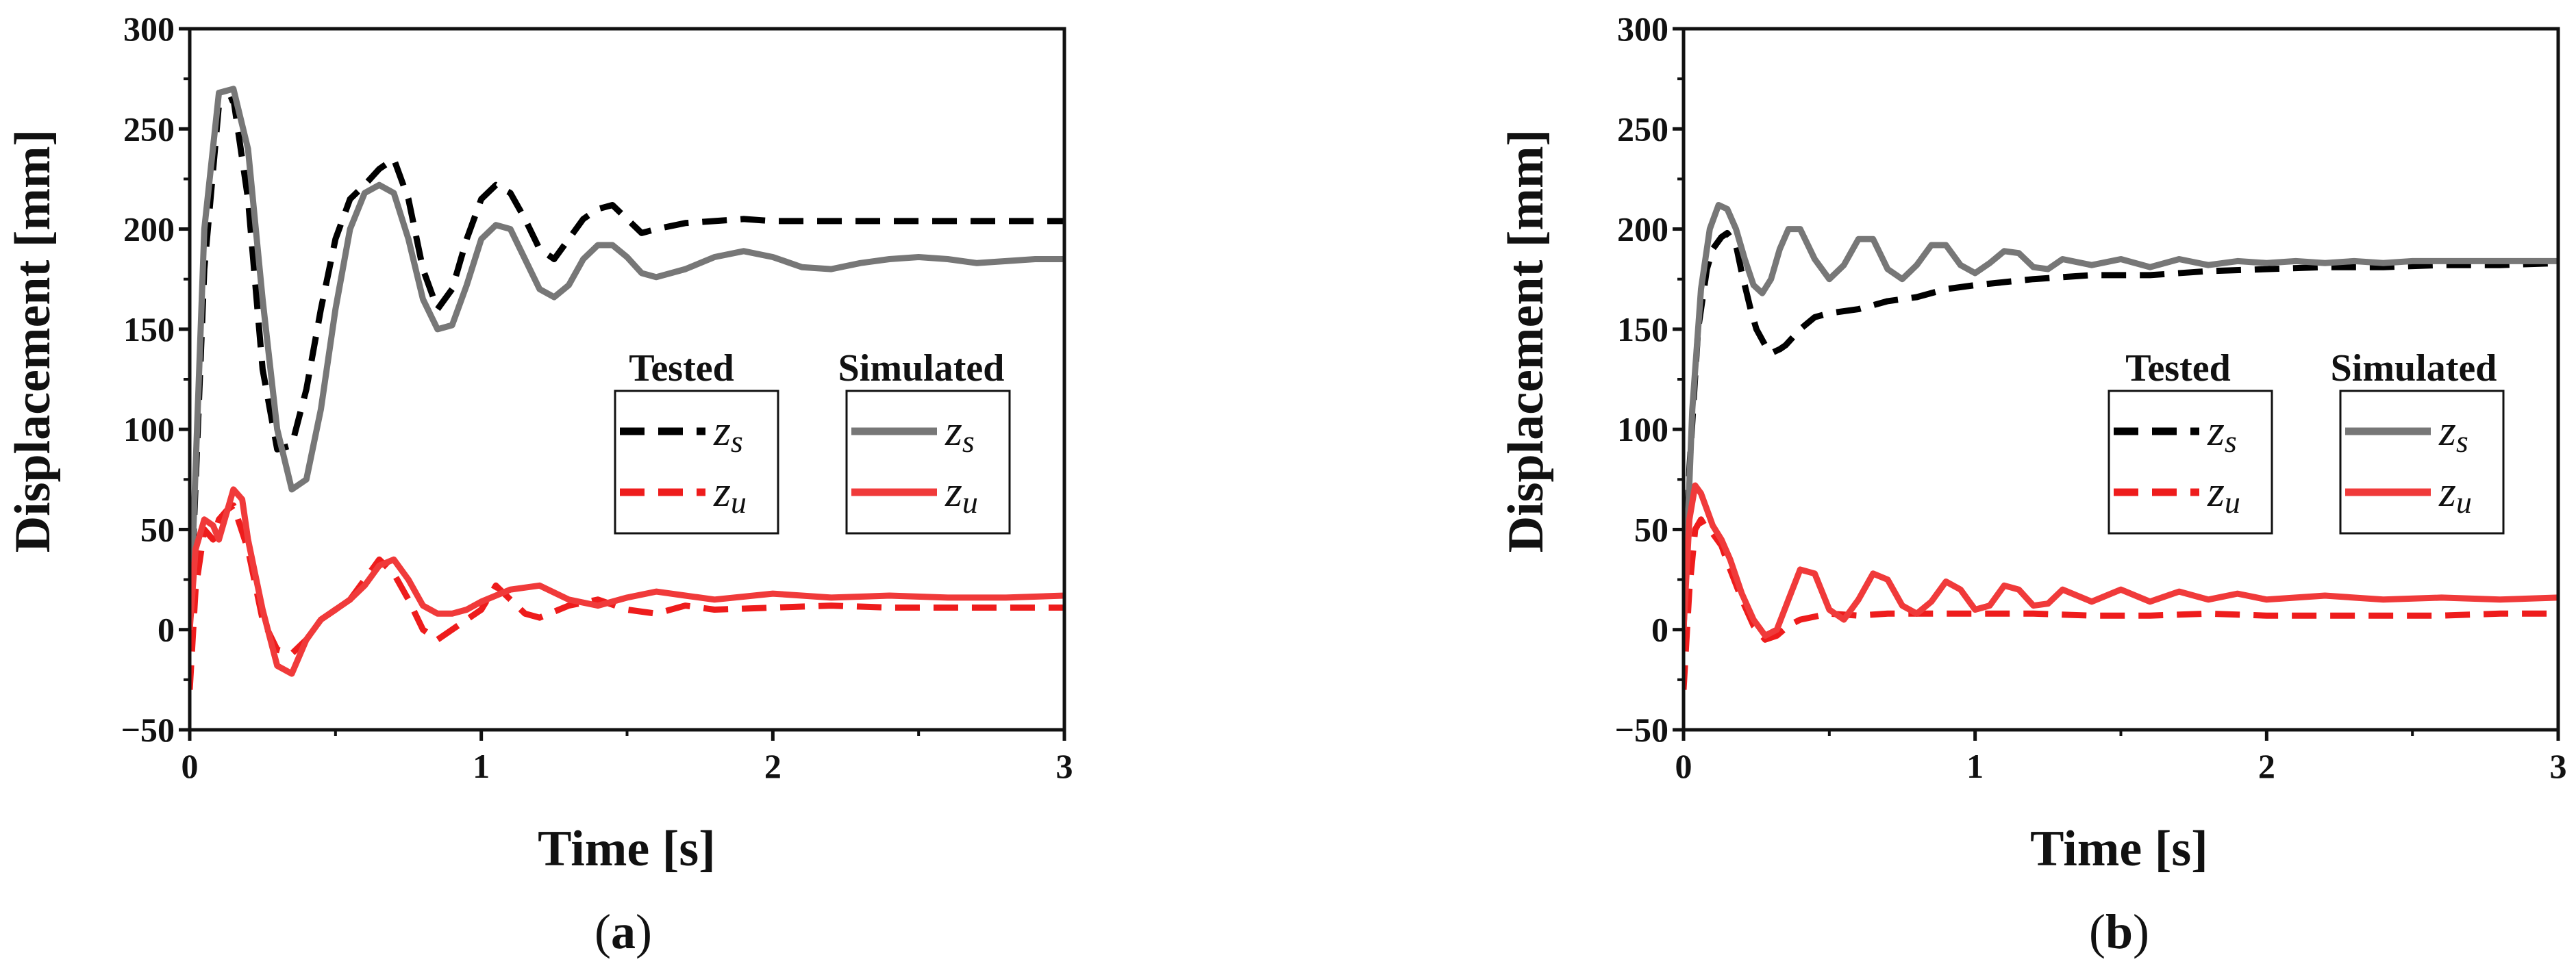 The height and width of the screenshot is (979, 2576). I want to click on panel-b-y-ticks: −50 0 50 100 150 200 250 300, so click(1649, 380).